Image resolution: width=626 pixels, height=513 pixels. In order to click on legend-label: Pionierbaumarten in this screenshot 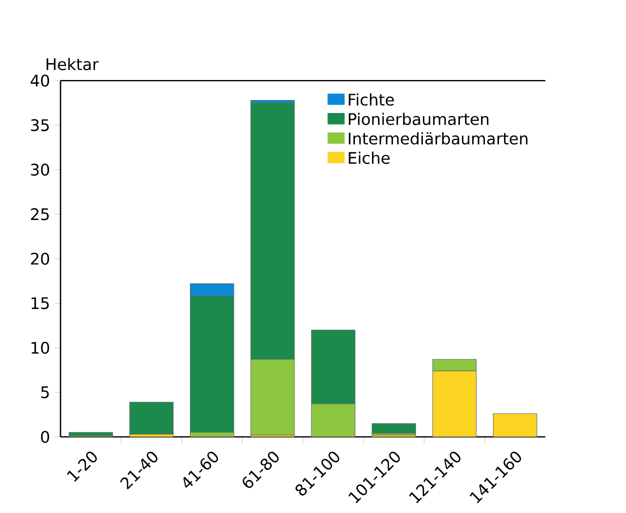, I will do `click(418, 119)`.